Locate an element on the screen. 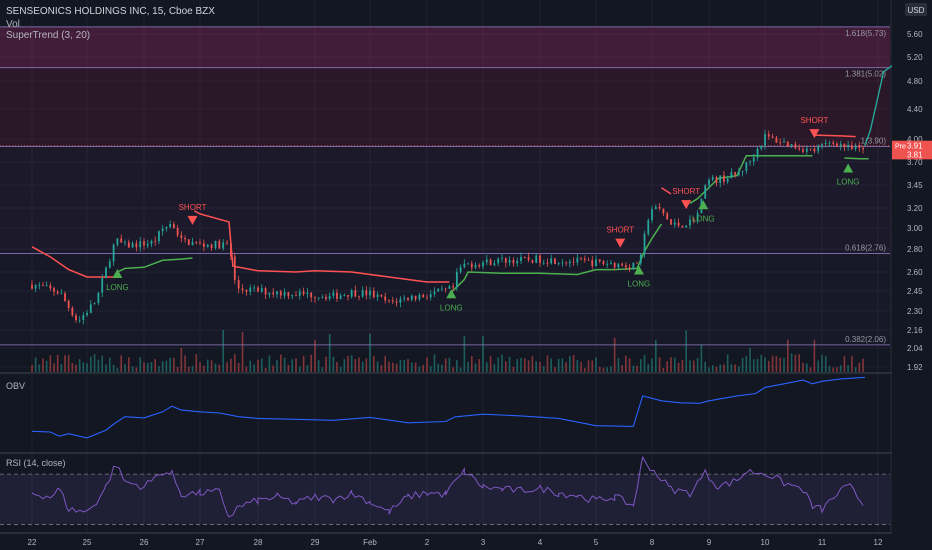 The width and height of the screenshot is (932, 550). time-tick-label: 8 is located at coordinates (652, 542).